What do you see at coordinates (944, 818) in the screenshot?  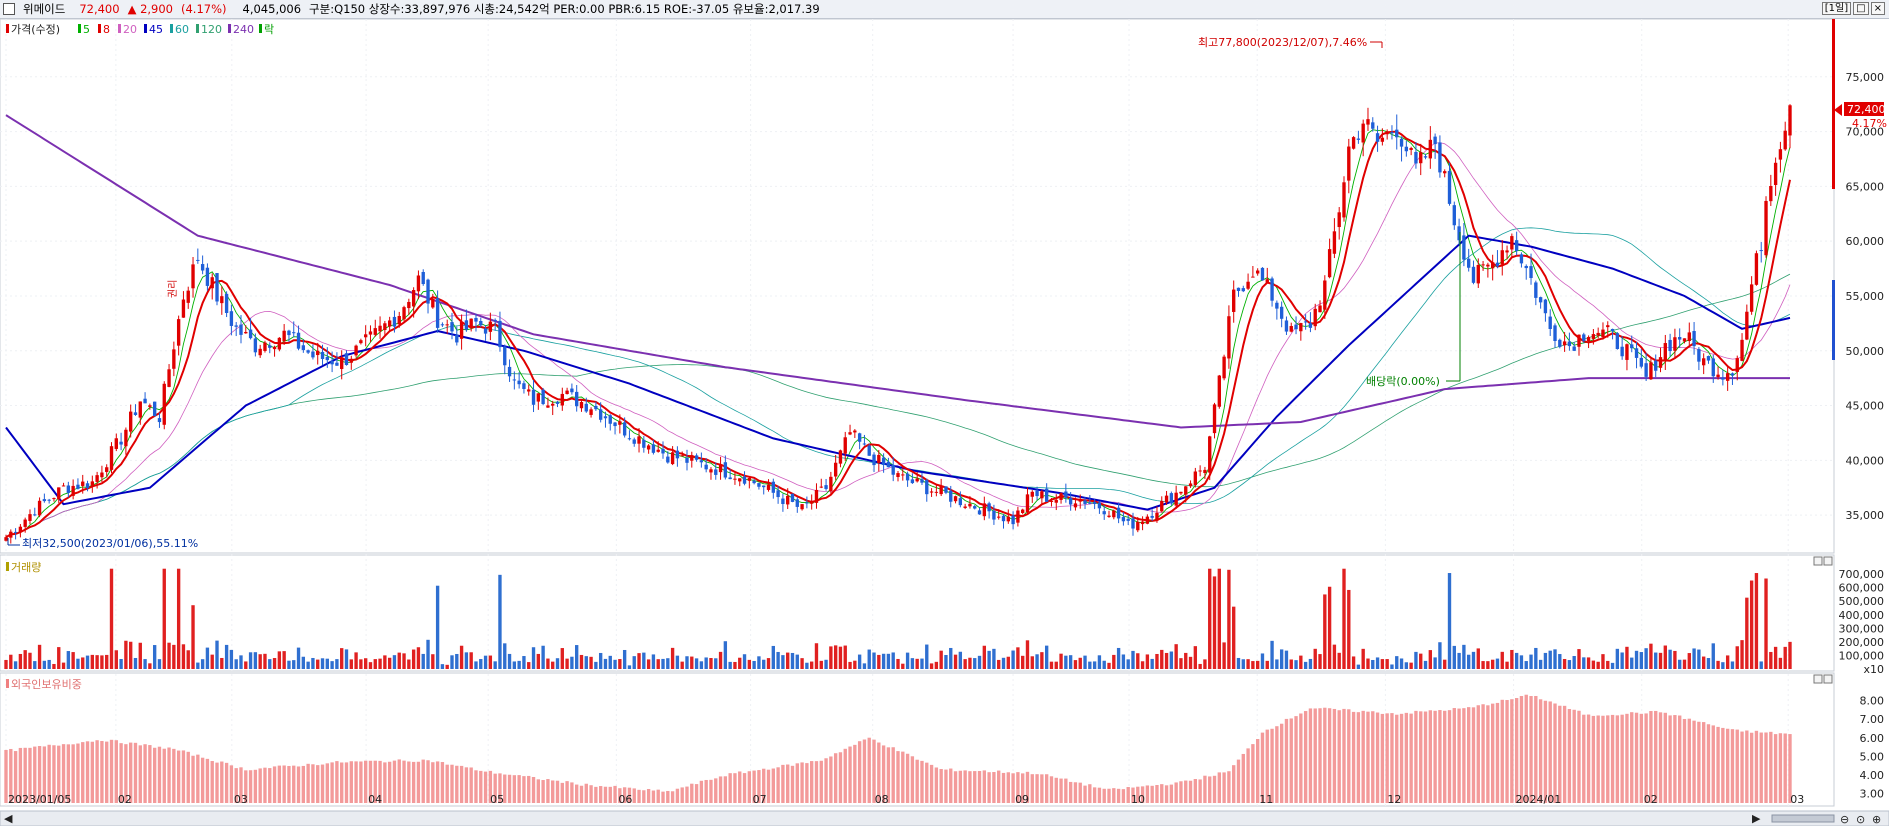 I see `bottom-scrollbar` at bounding box center [944, 818].